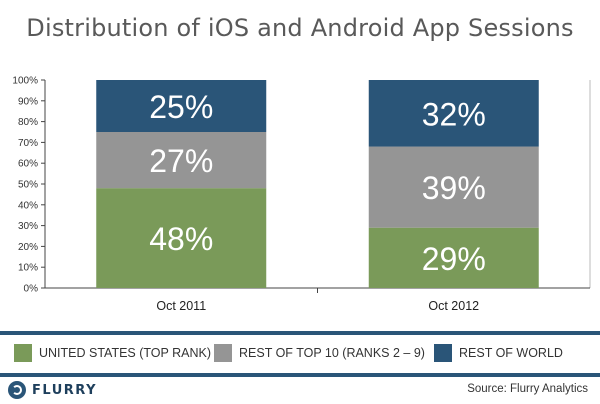 Image resolution: width=600 pixels, height=404 pixels. I want to click on y-tick-label: 40%, so click(28, 205).